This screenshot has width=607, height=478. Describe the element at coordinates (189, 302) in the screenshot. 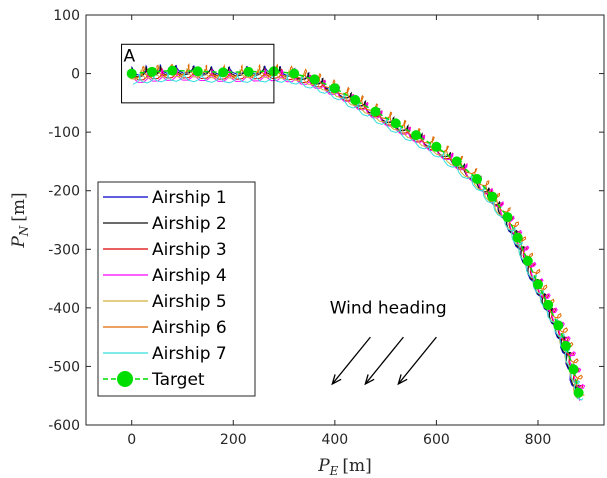

I see `legend-label: Airship 5` at that location.